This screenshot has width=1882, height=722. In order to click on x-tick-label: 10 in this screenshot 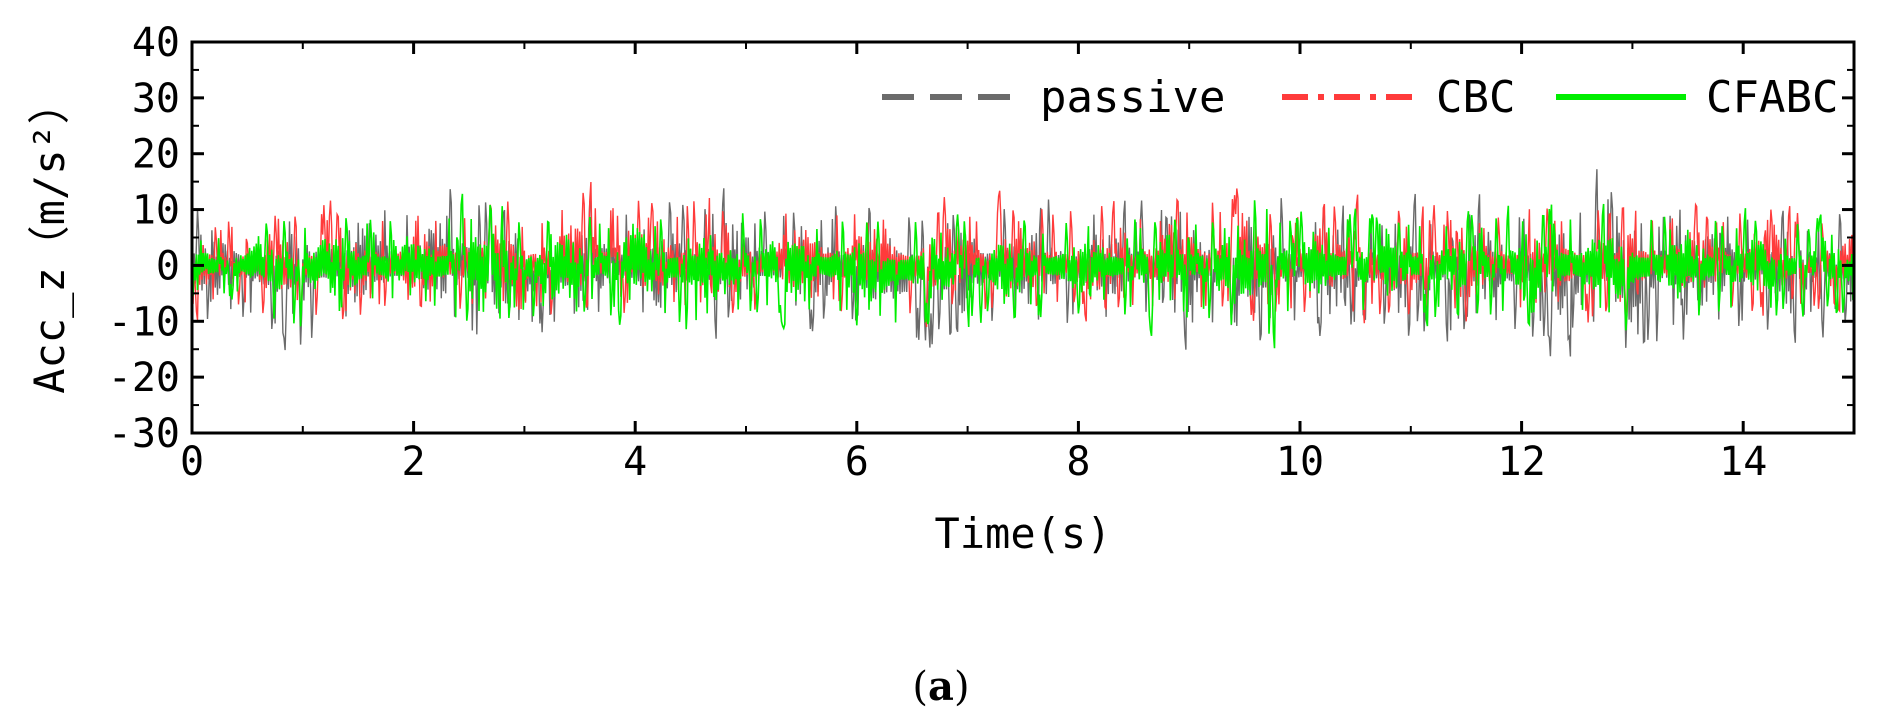, I will do `click(1300, 462)`.